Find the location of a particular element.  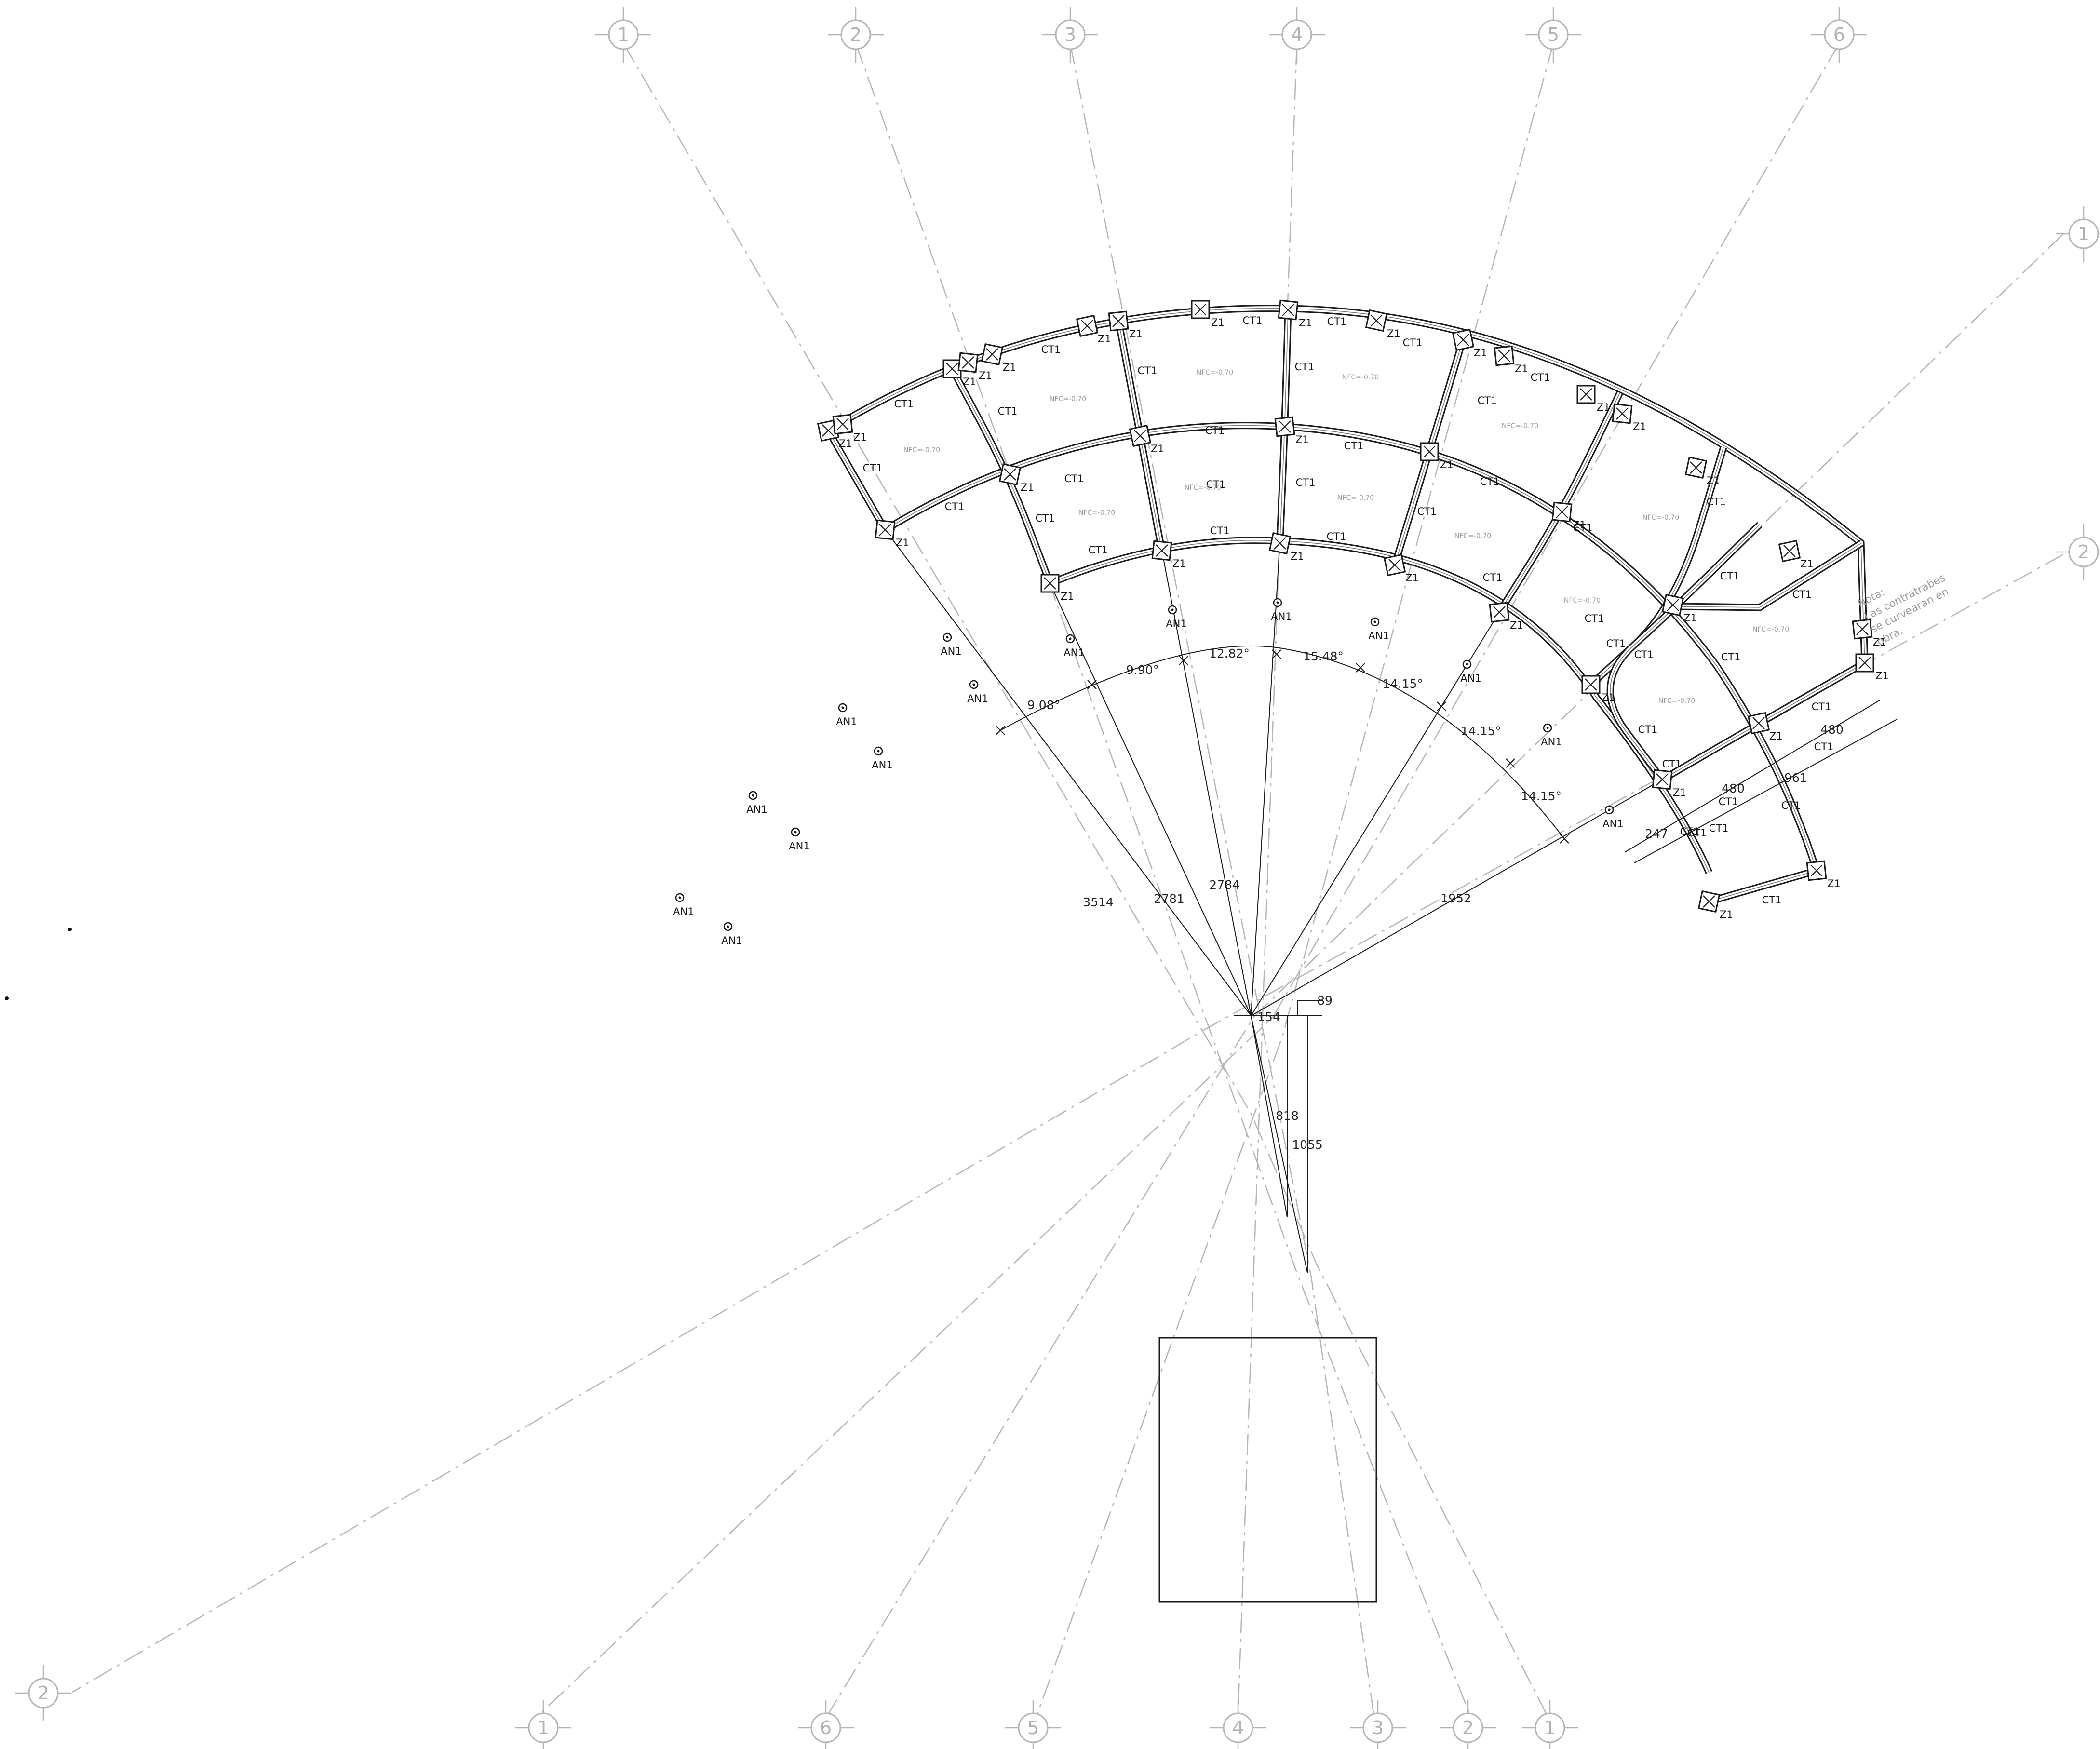

grid-bubble-bottom-5: 5 is located at coordinates (1033, 1725).